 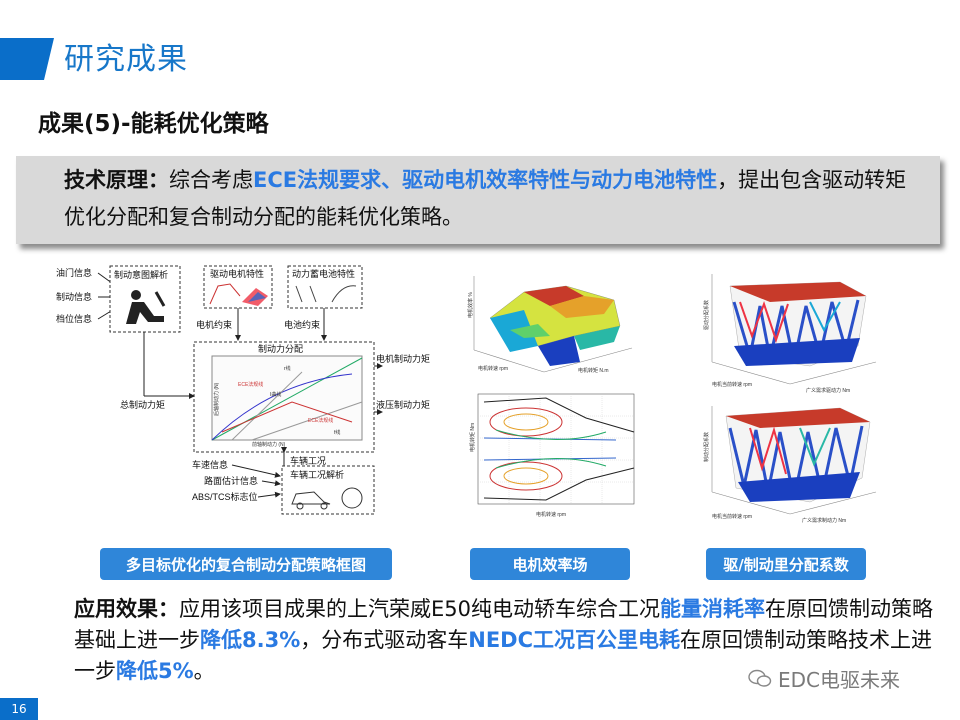 What do you see at coordinates (786, 564) in the screenshot?
I see `figure-label-coefficient: 驱/制动里分配系数` at bounding box center [786, 564].